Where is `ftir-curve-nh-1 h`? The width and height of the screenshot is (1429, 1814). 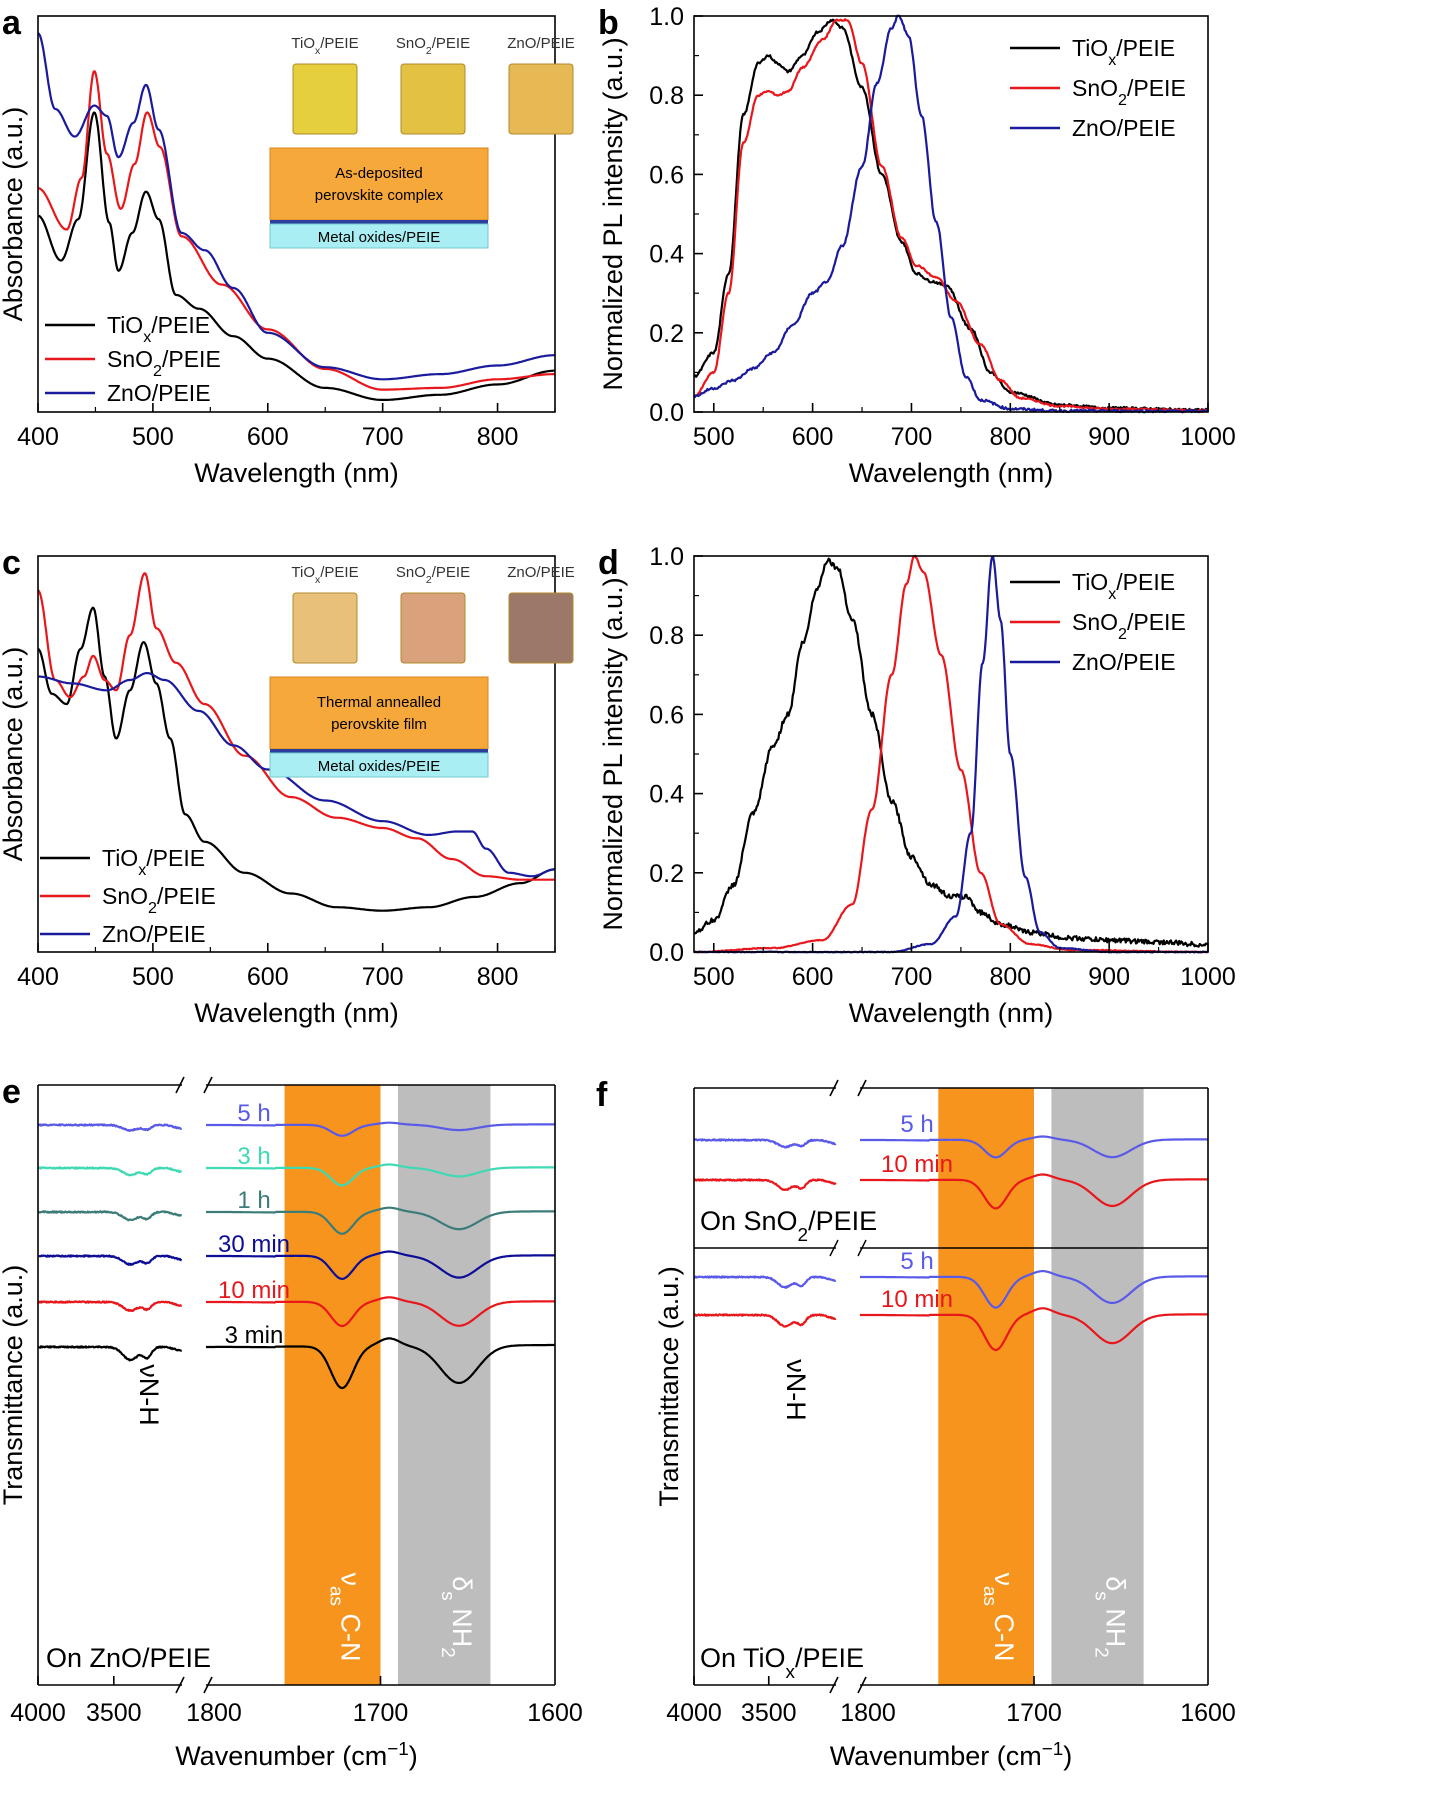
ftir-curve-nh-1 h is located at coordinates (110, 1216).